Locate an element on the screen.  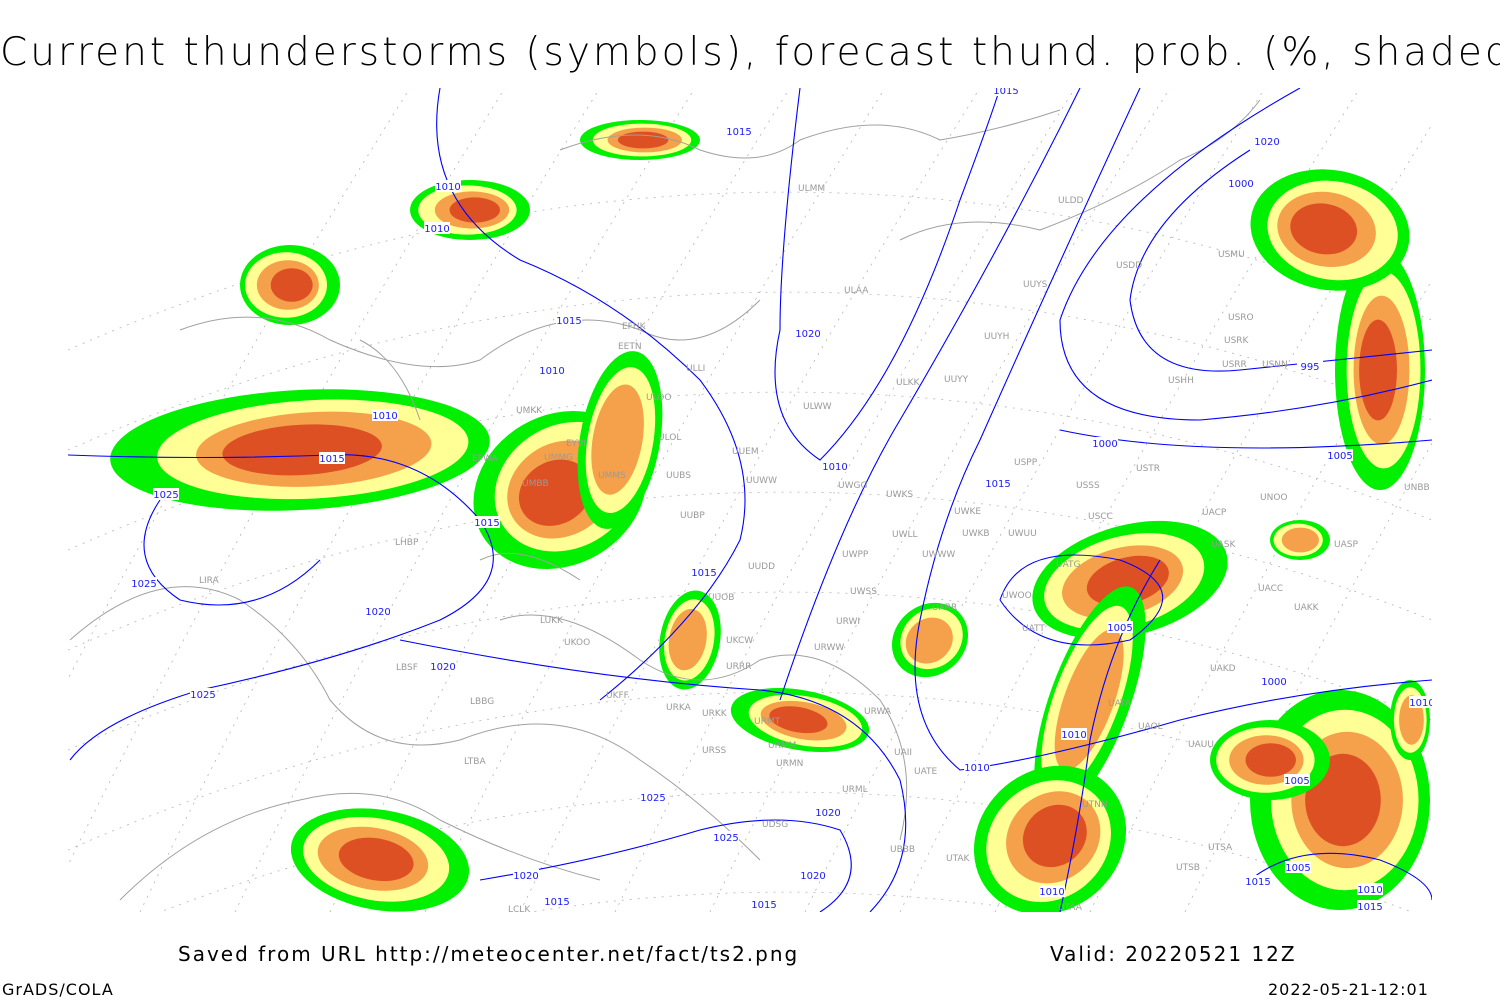
station-label: EFHK is located at coordinates (634, 327).